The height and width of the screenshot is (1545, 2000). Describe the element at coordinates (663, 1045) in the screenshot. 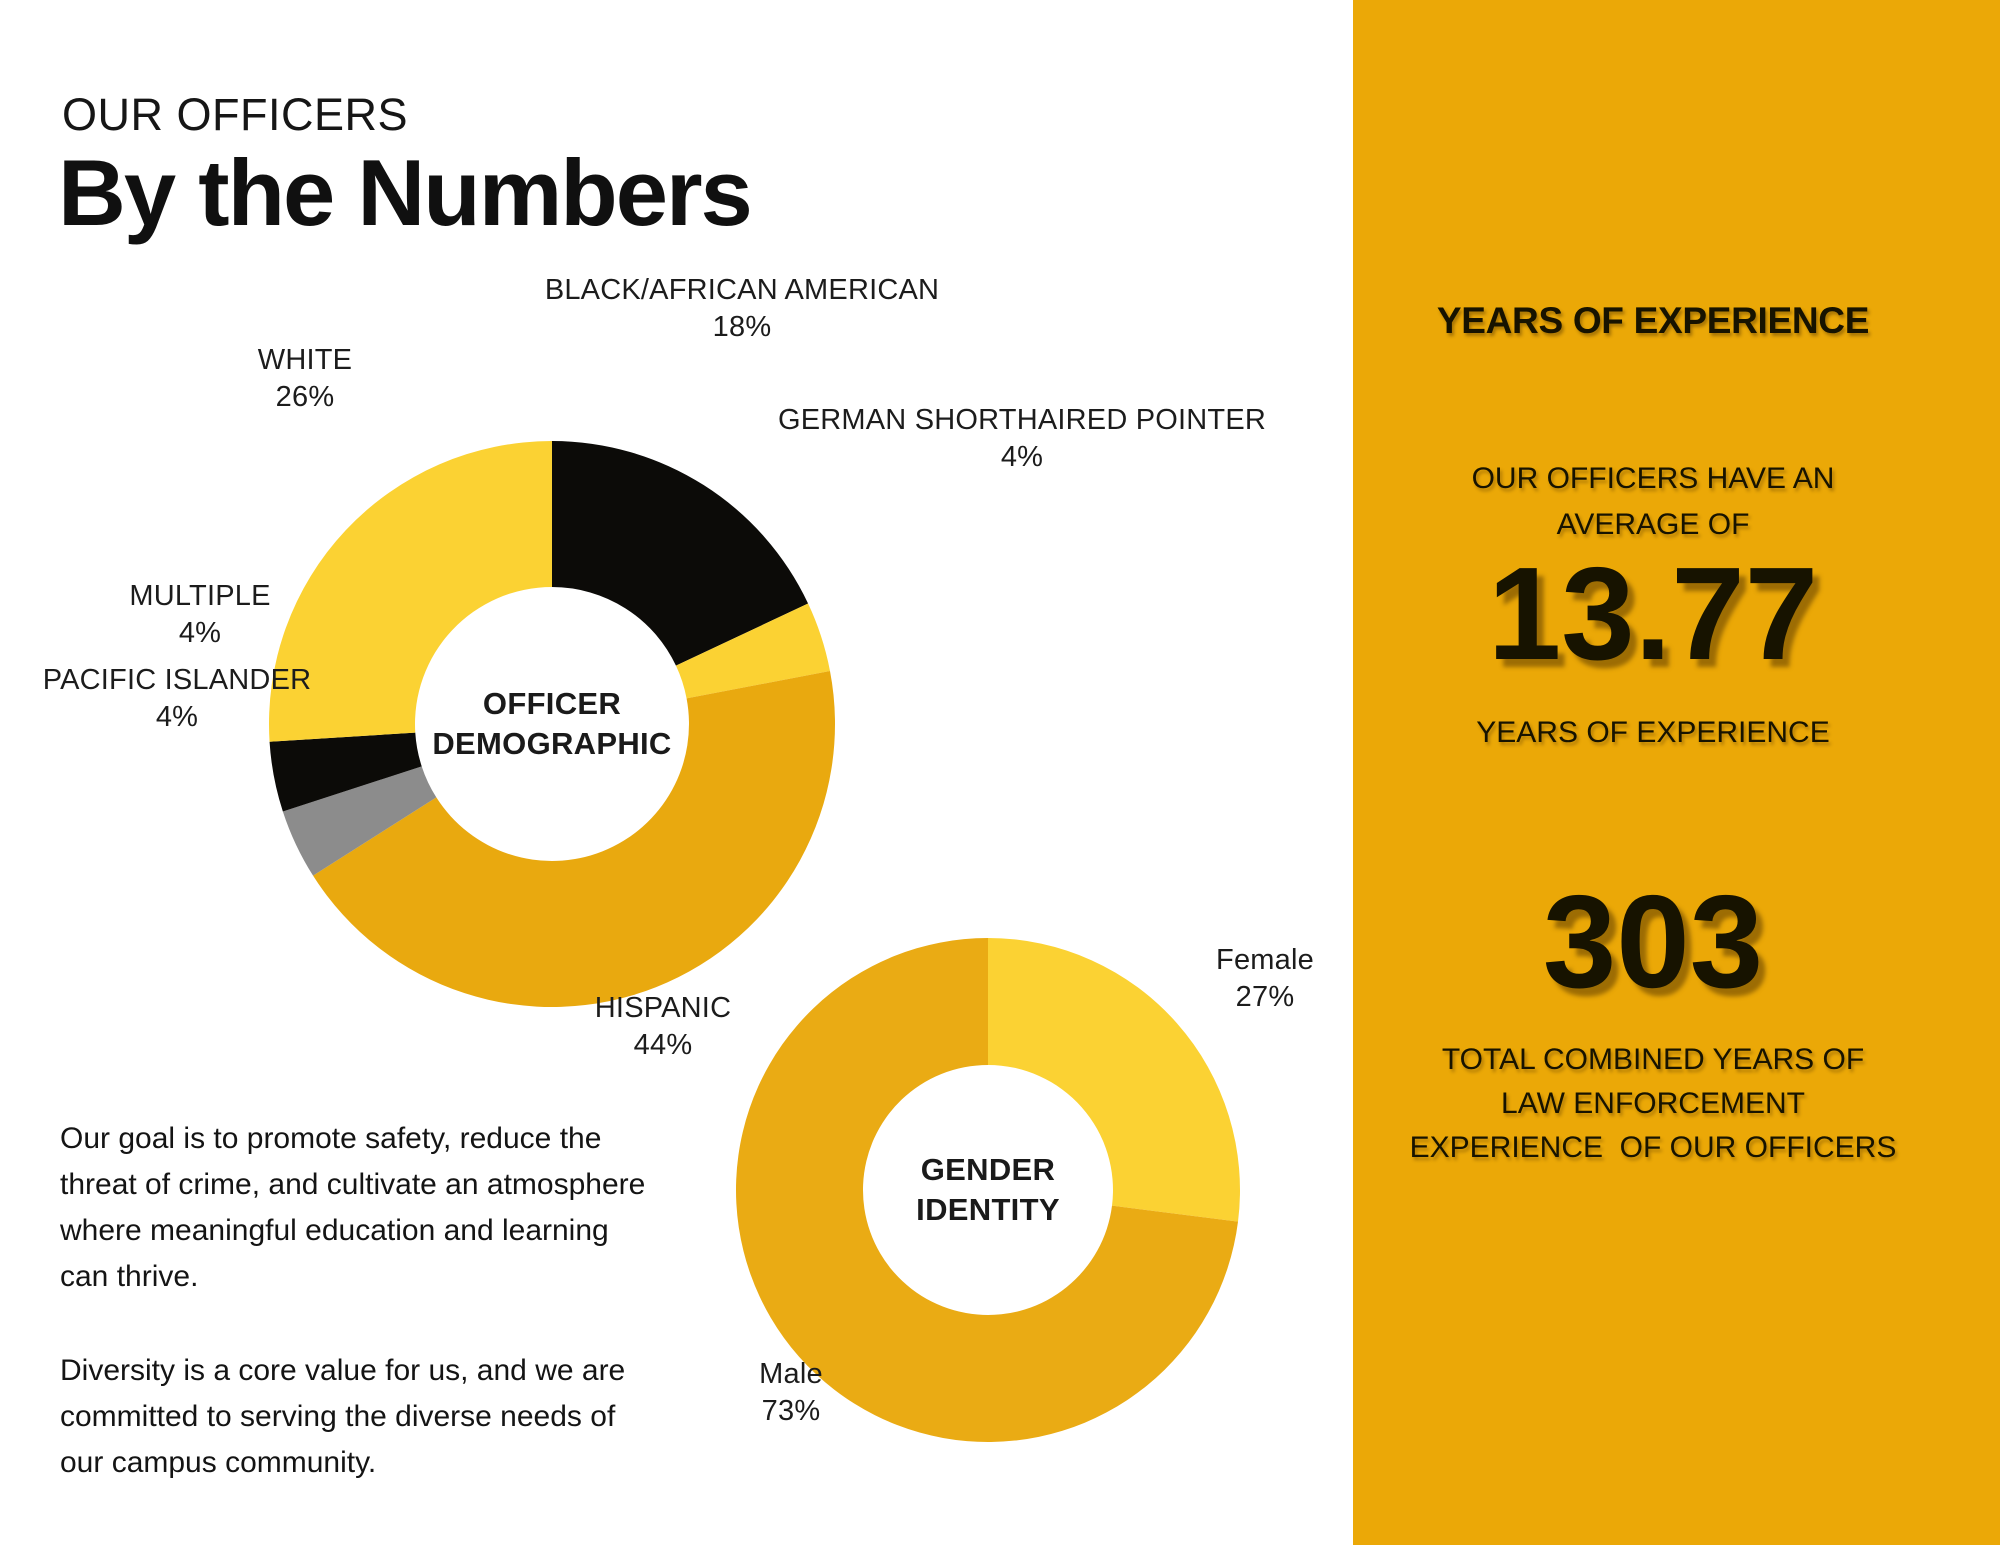

I see `segment-label-pct: 44%` at that location.